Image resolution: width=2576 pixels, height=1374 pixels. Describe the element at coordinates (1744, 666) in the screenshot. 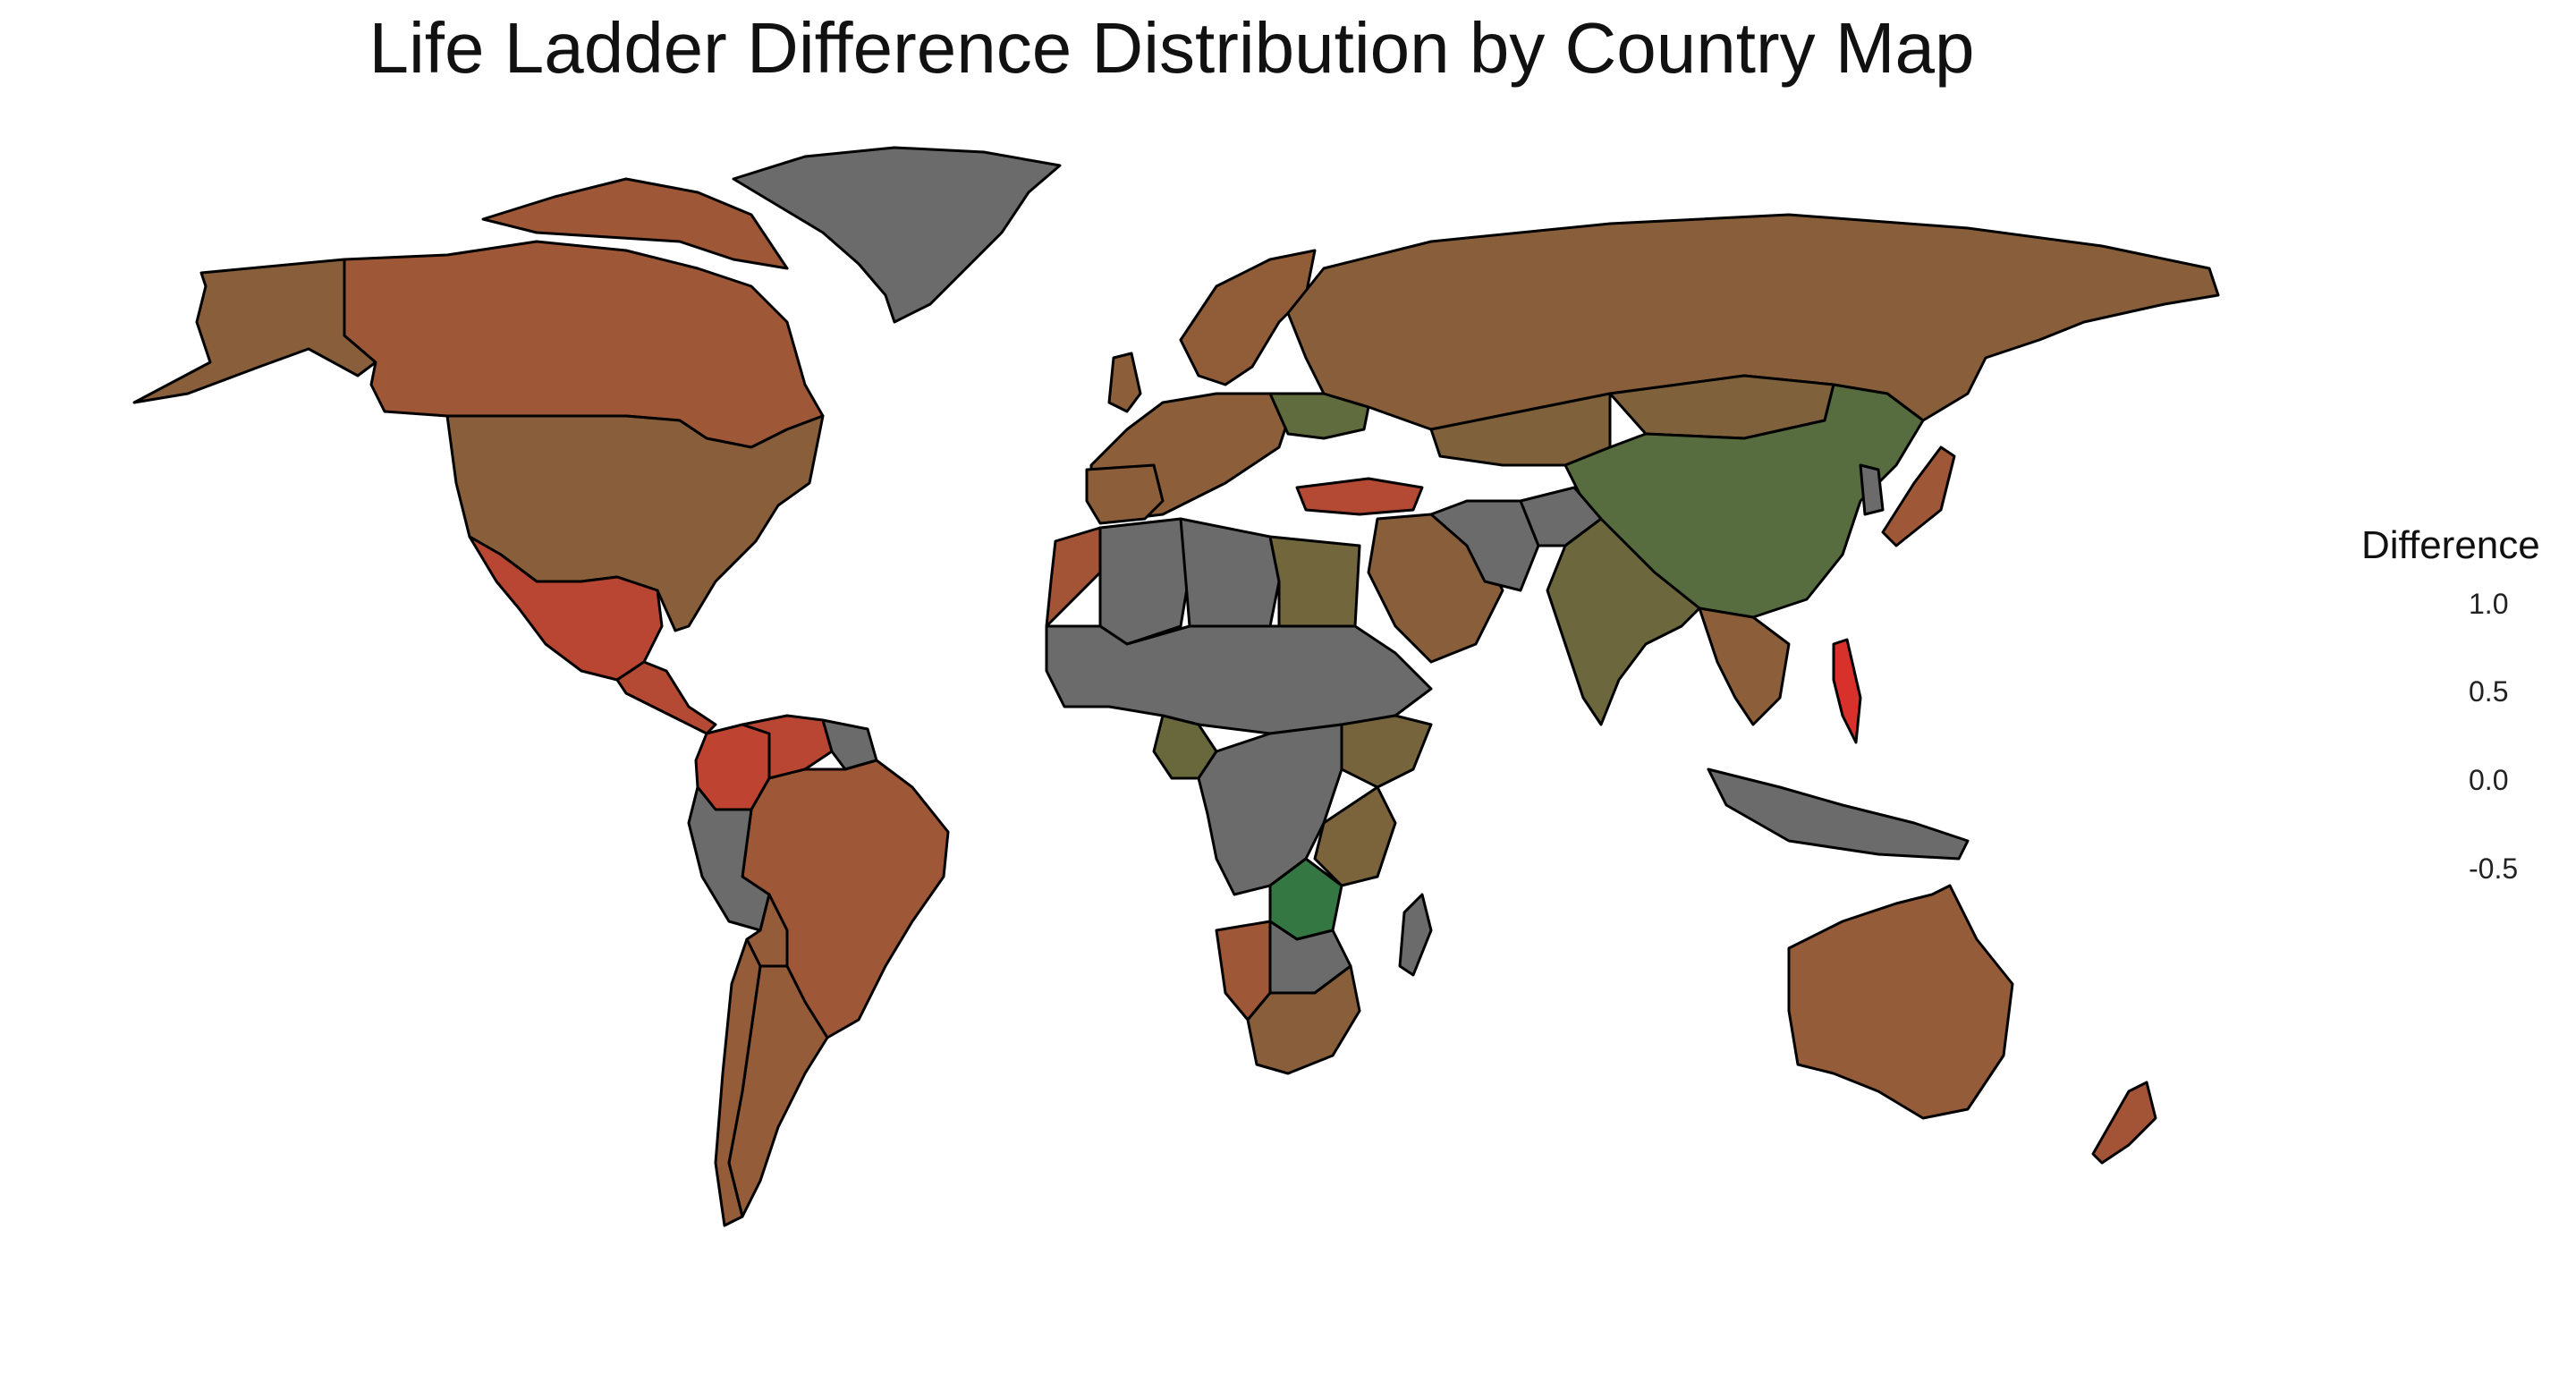

I see `region-southeast-asia` at that location.